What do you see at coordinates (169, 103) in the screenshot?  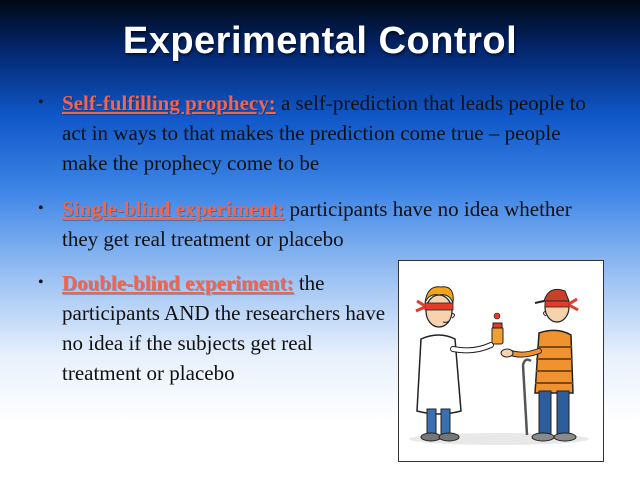 I see `term-self-fulfilling-prophecy: Self-fulfilling prophecy:` at bounding box center [169, 103].